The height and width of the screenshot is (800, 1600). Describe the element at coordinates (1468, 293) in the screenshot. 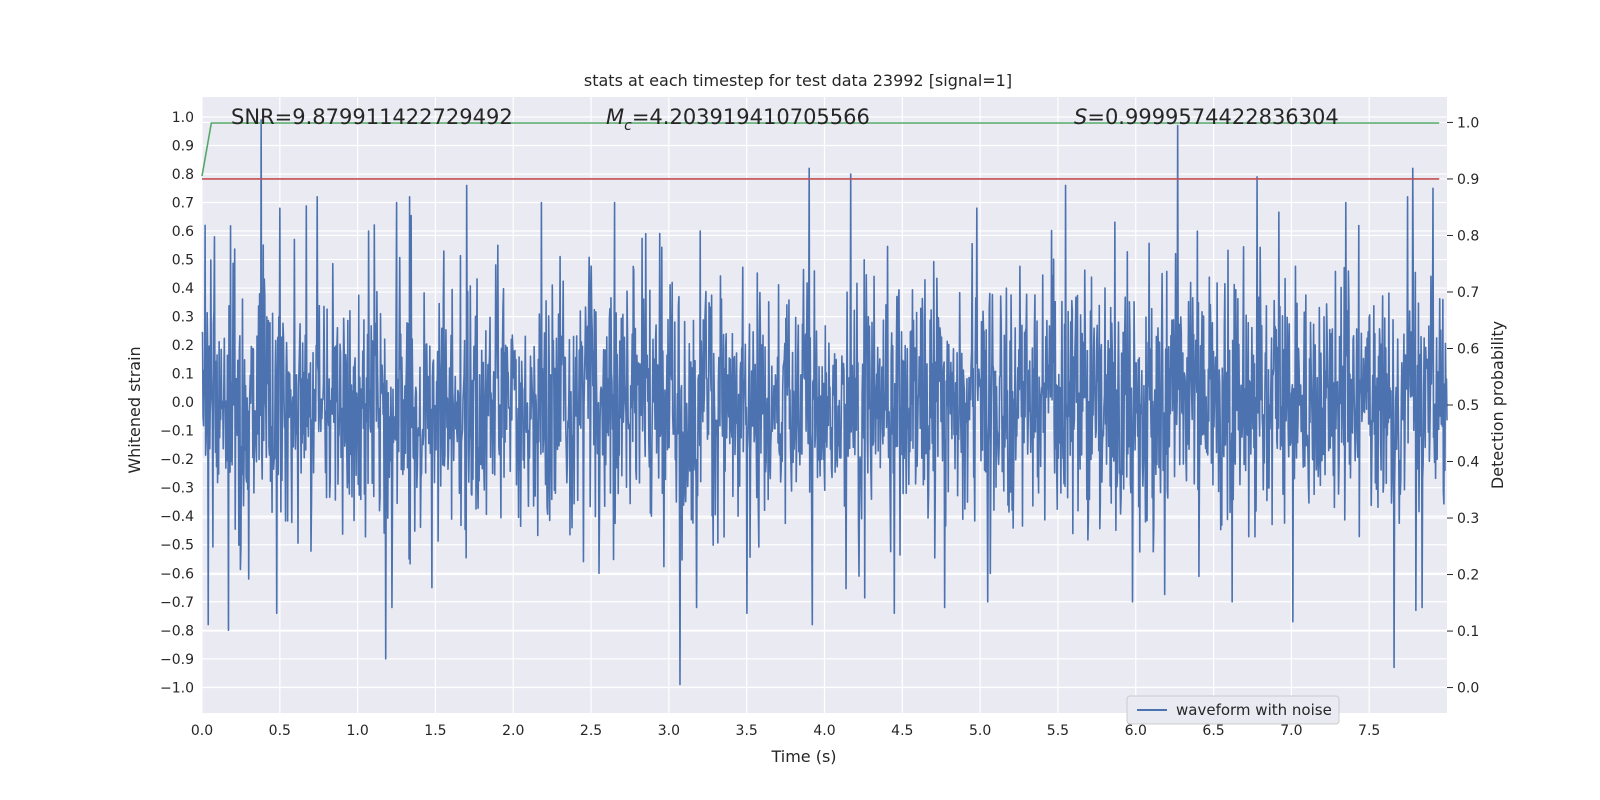

I see `y-tick-label-right: 0.7` at that location.